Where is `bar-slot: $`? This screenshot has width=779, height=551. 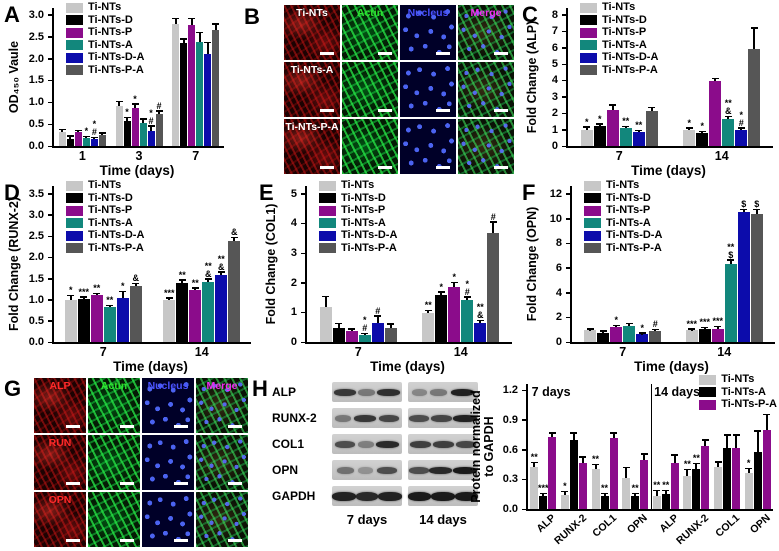 bar-slot: $ is located at coordinates (756, 264).